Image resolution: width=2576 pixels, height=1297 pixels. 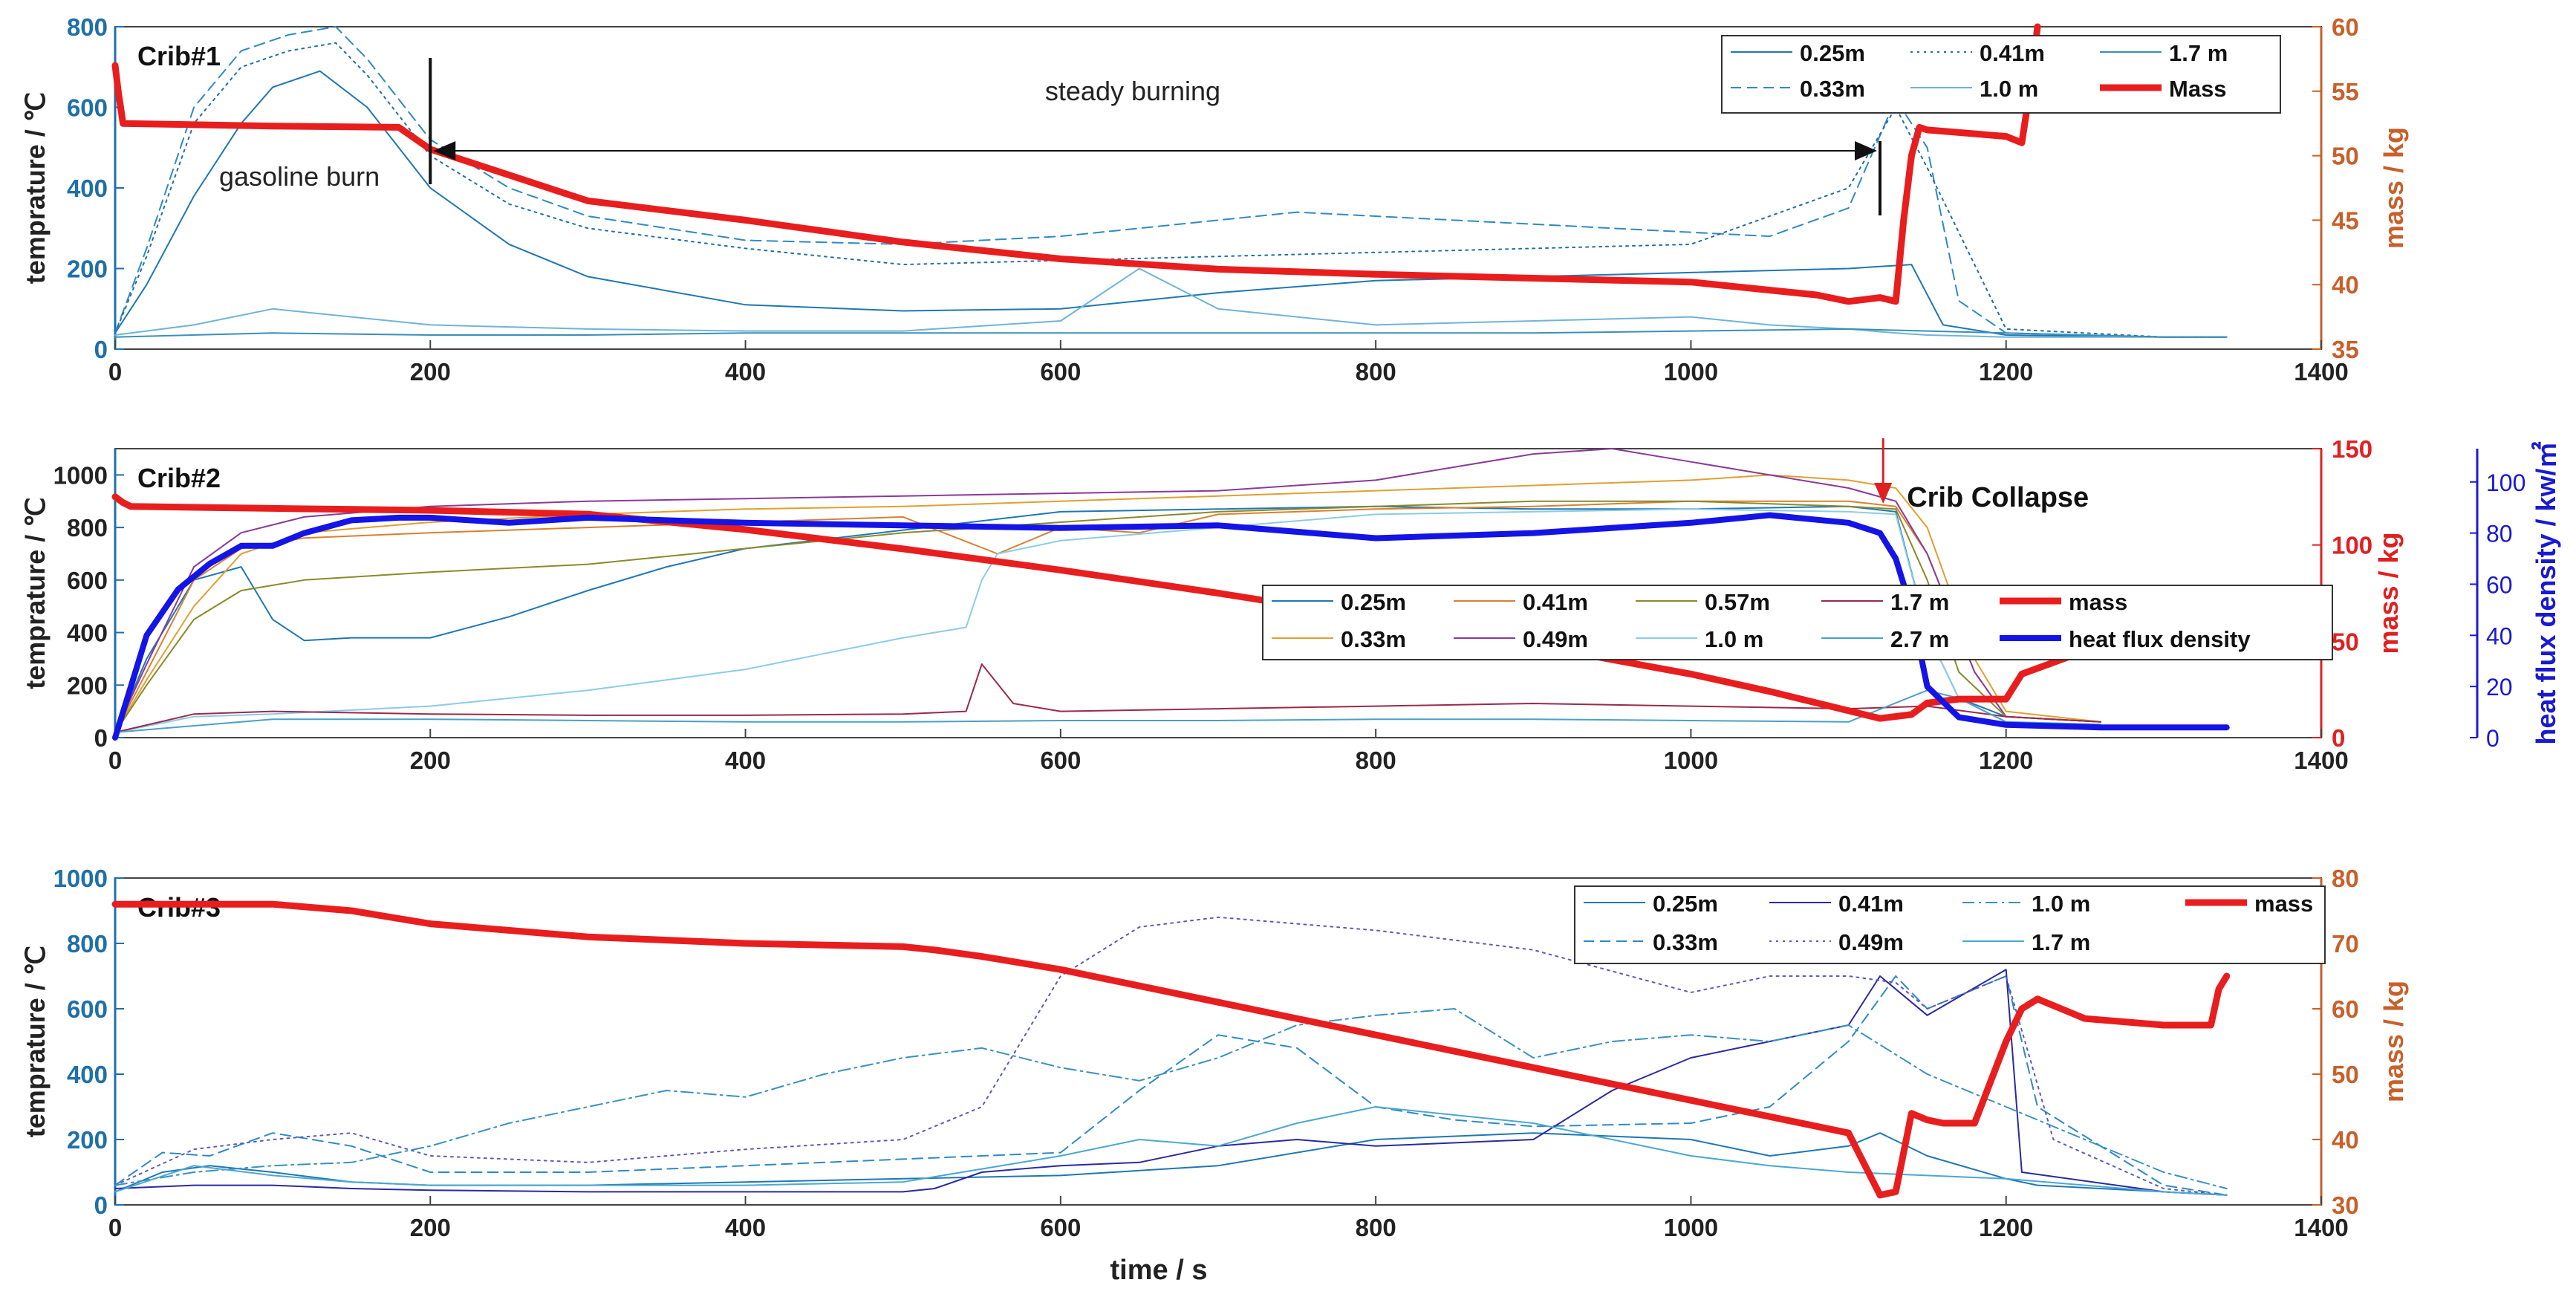 I want to click on panel-title: Crib#2, so click(x=179, y=478).